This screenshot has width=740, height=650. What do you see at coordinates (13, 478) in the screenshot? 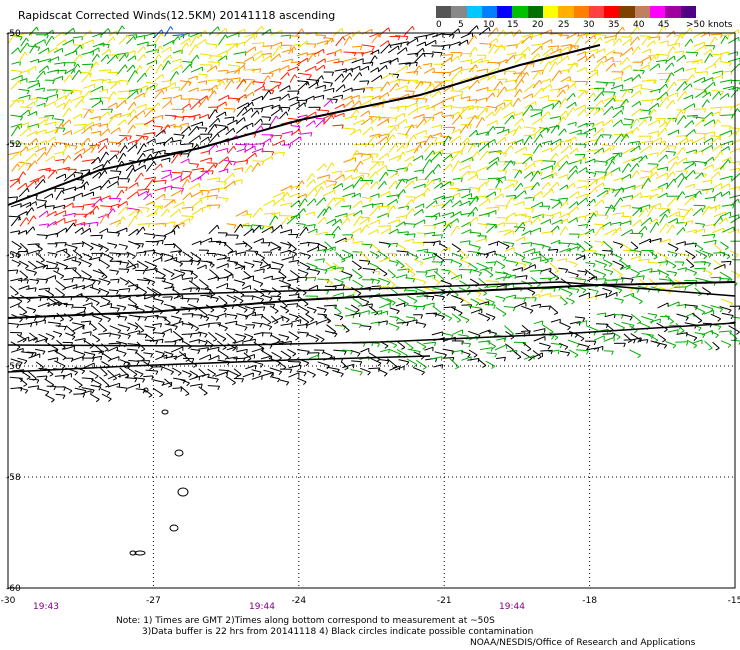
I see `lat-tick-label: -58` at bounding box center [13, 478].